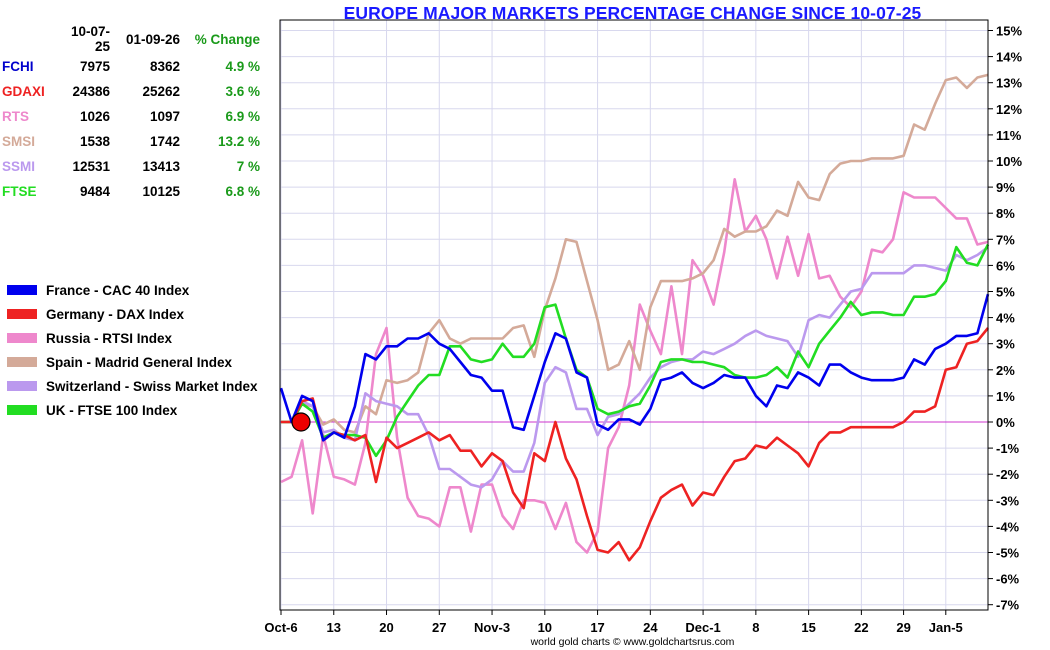 This screenshot has width=1050, height=650. What do you see at coordinates (1005, 213) in the screenshot?
I see `y-tick-label: 8%` at bounding box center [1005, 213].